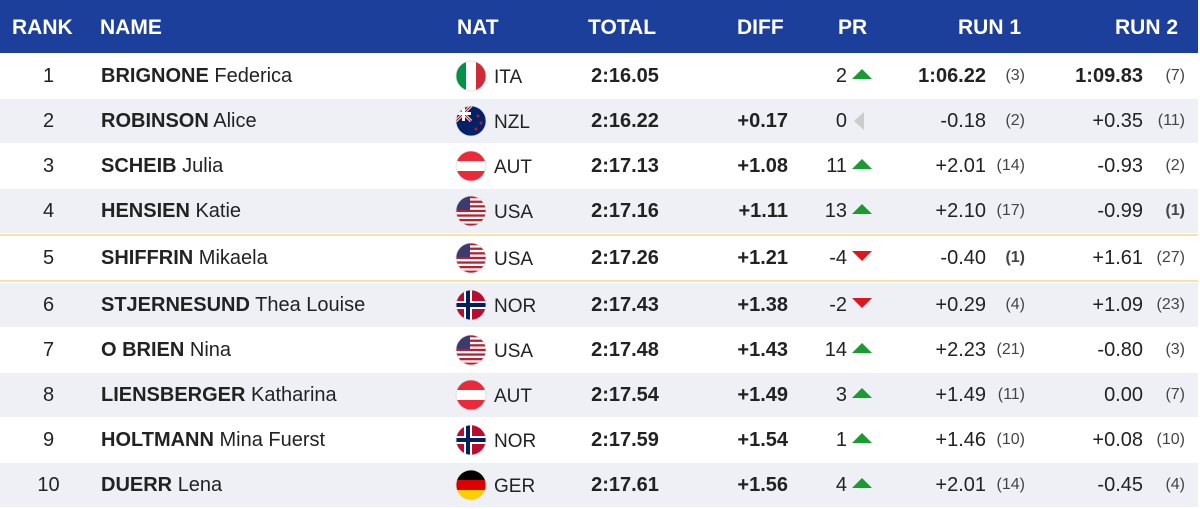 The height and width of the screenshot is (509, 1200). What do you see at coordinates (515, 306) in the screenshot?
I see `nation: NOR` at bounding box center [515, 306].